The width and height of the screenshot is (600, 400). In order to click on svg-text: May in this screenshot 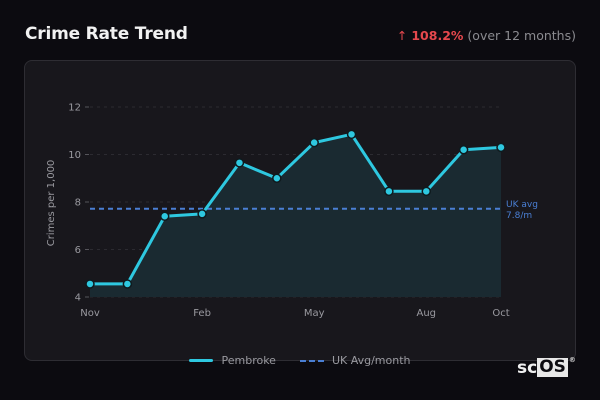, I will do `click(314, 313)`.